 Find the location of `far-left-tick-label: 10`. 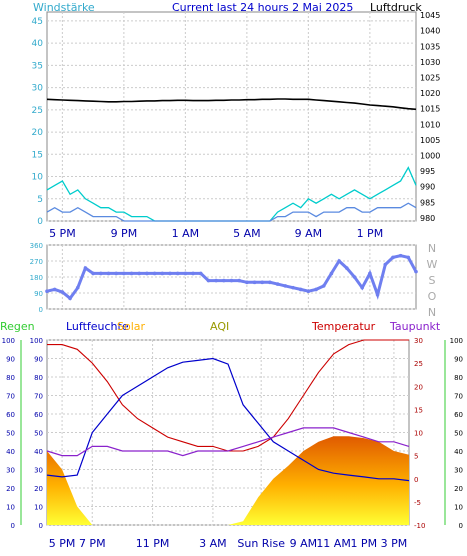

far-left-tick-label: 10 is located at coordinates (10, 508).